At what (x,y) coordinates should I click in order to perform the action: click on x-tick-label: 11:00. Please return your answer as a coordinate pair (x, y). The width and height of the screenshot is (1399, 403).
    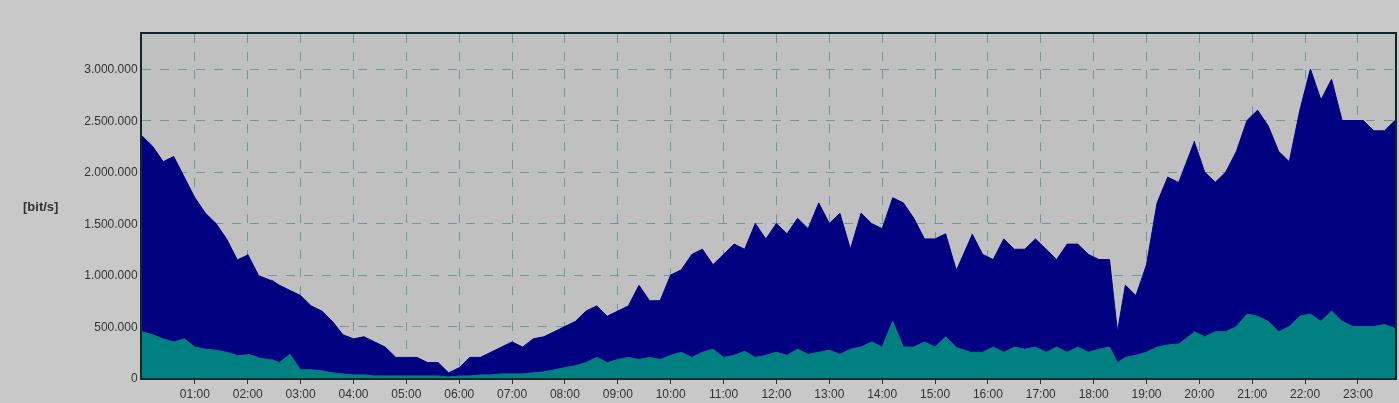
    Looking at the image, I should click on (723, 394).